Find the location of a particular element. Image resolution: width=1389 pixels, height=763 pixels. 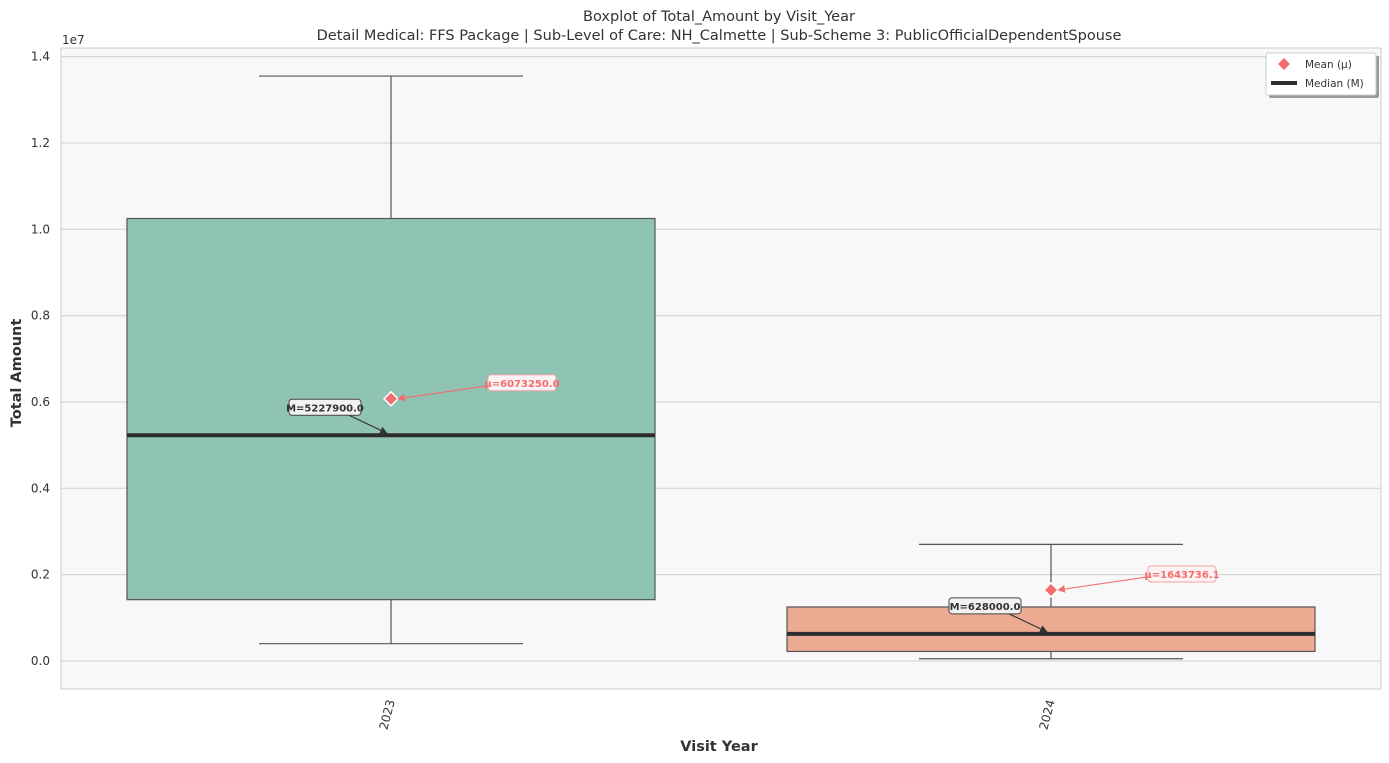

legend-mean-label: Mean (μ) is located at coordinates (1328, 65).